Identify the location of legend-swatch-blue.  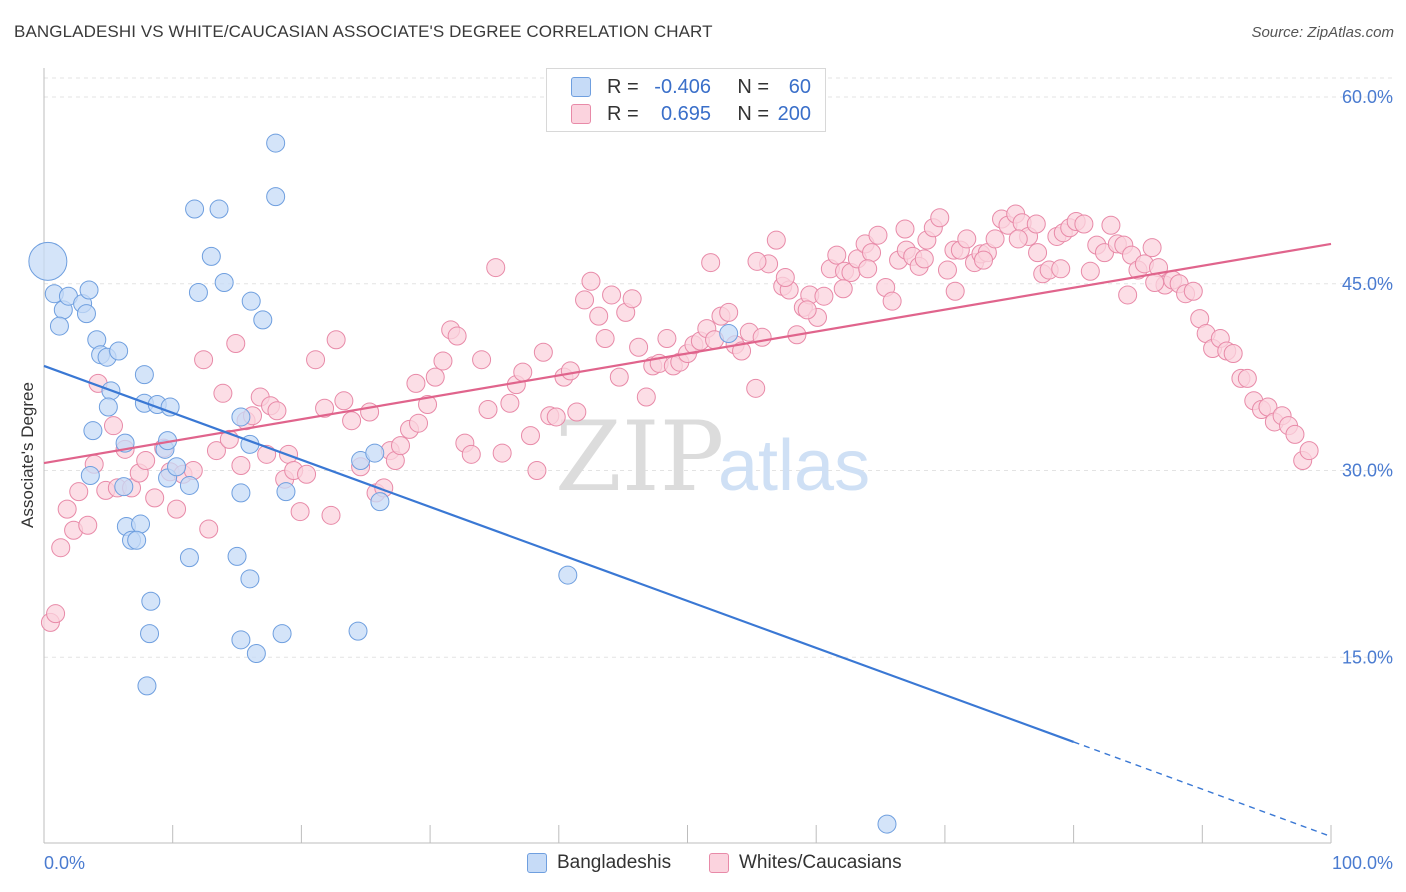
(581, 87).